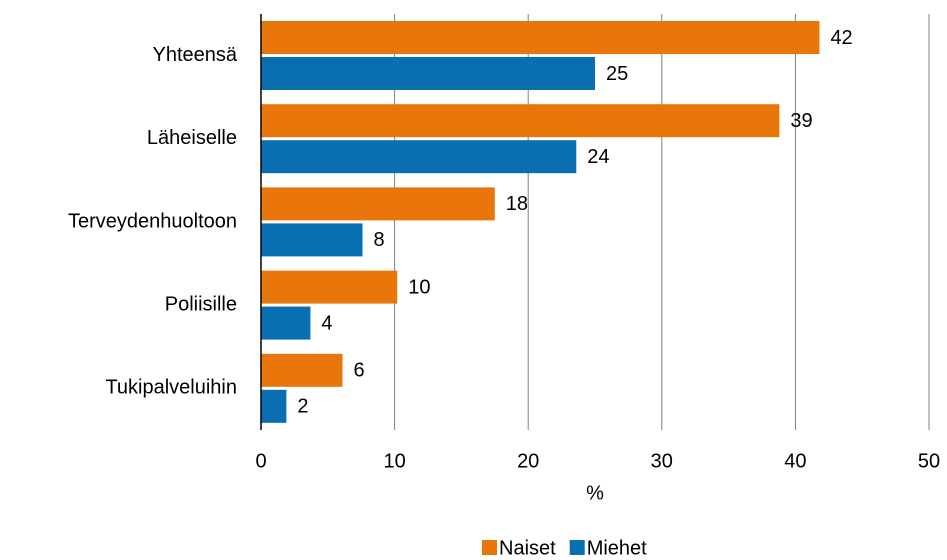 This screenshot has width=947, height=560. Describe the element at coordinates (171, 388) in the screenshot. I see `y-tick-label: Tukipalveluihin` at that location.